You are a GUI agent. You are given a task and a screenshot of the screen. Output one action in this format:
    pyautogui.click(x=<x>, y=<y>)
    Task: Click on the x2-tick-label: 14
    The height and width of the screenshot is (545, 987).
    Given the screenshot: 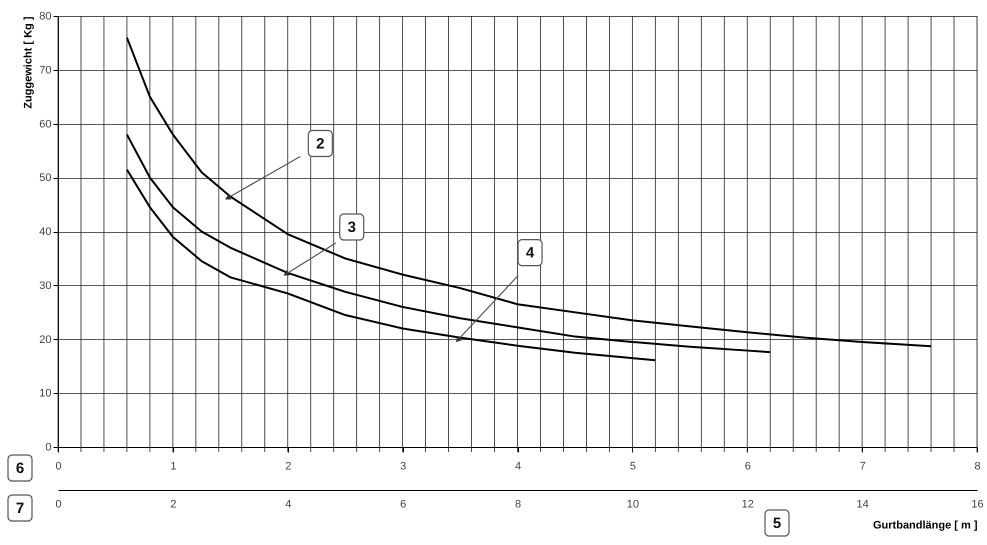 What is the action you would take?
    pyautogui.click(x=862, y=504)
    